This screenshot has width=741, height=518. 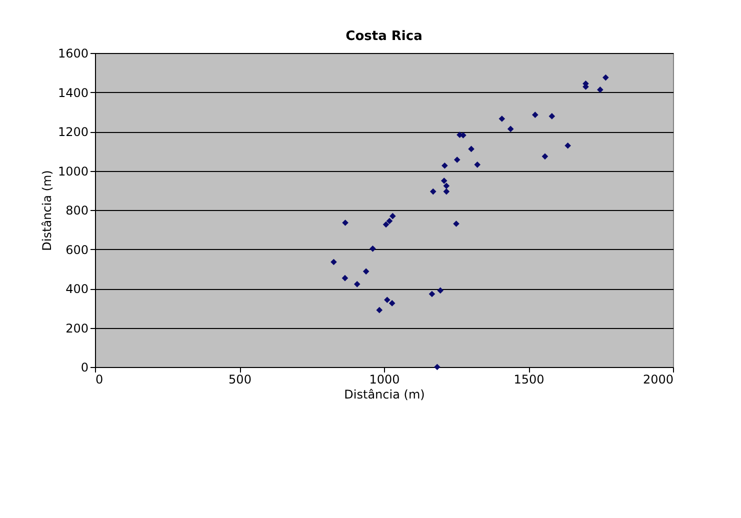 What do you see at coordinates (100, 379) in the screenshot?
I see `x-tick-label: 0` at bounding box center [100, 379].